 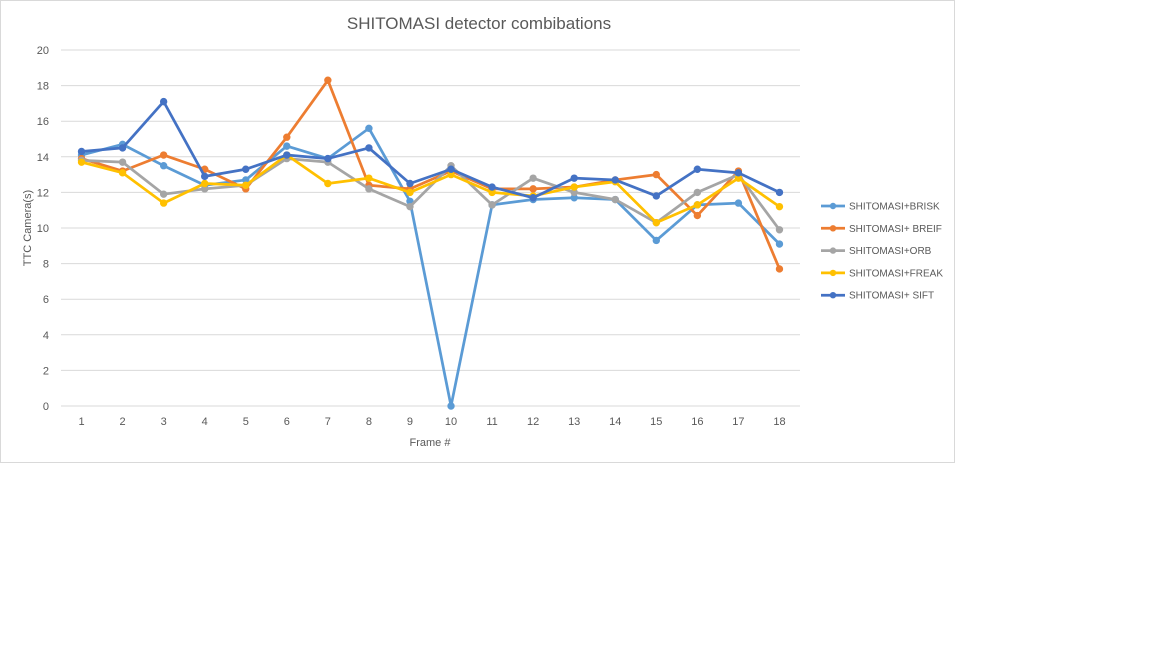 I want to click on y-tick-label: 0, so click(x=46, y=407).